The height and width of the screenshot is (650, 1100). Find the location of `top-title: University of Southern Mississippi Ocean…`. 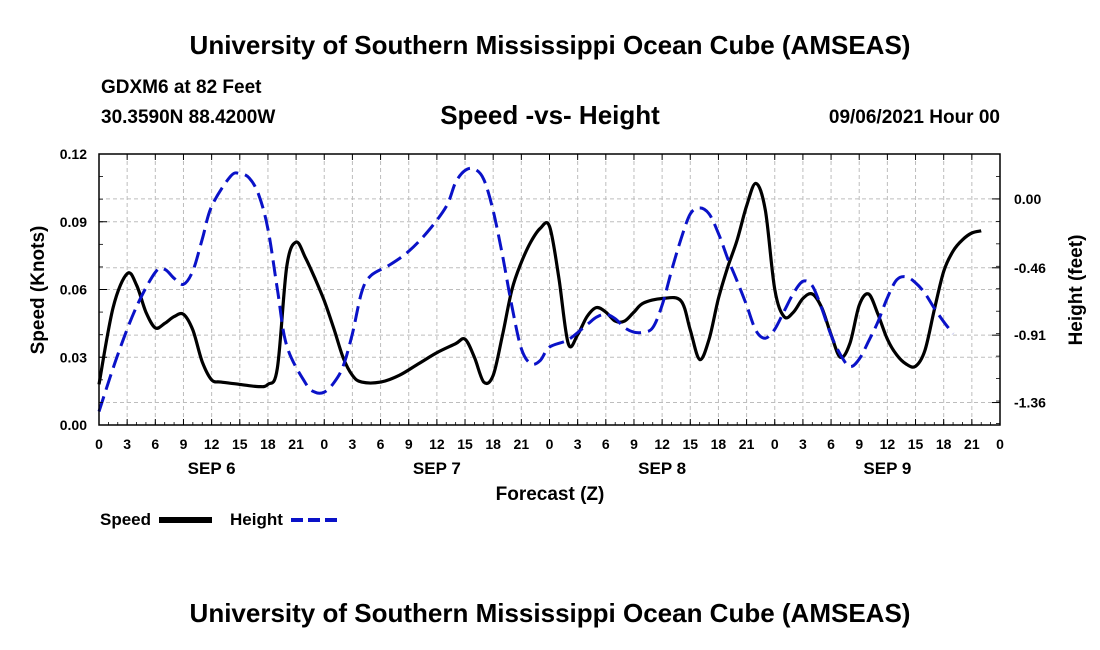

top-title: University of Southern Mississippi Ocean… is located at coordinates (550, 45).